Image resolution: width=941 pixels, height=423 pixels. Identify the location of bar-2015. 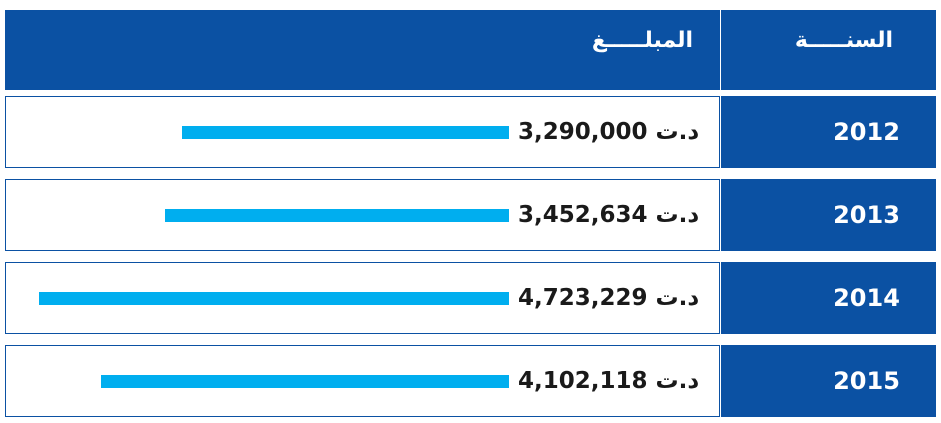
(304, 381).